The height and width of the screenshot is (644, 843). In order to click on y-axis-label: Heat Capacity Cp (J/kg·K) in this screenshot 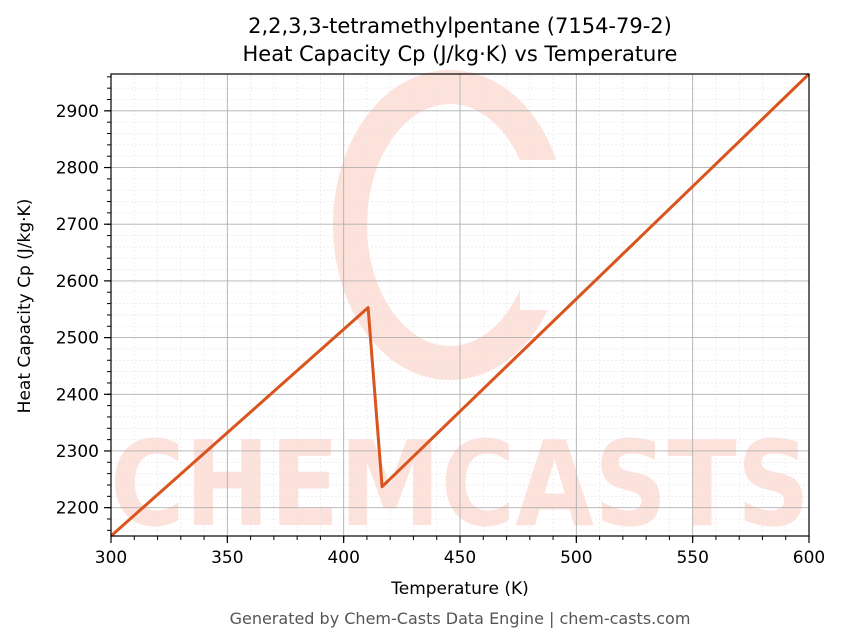, I will do `click(25, 306)`.